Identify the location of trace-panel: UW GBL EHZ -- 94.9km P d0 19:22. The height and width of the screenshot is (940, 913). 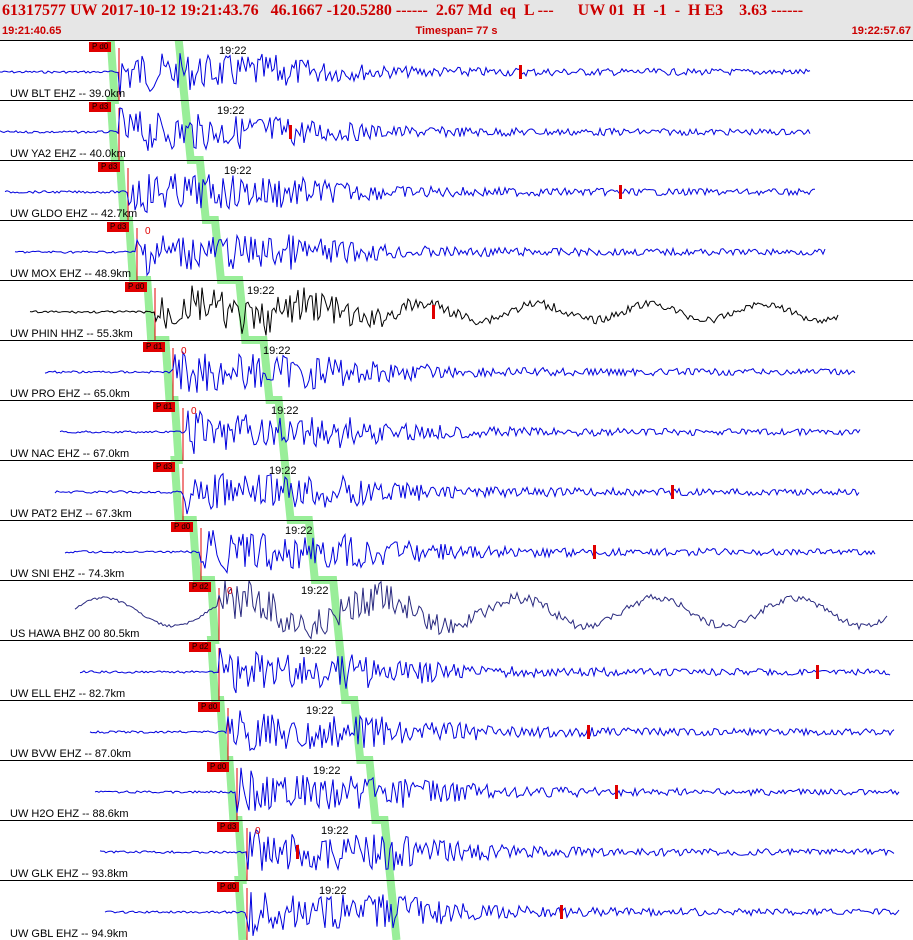
(456, 910).